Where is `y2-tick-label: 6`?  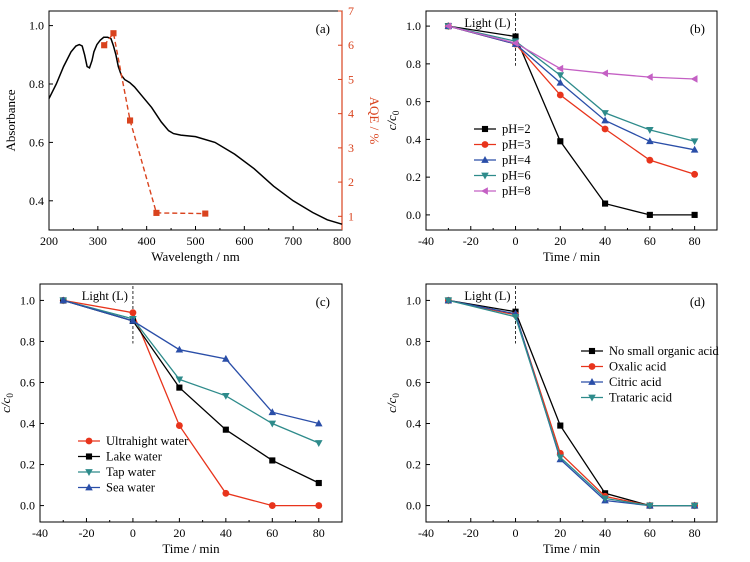
y2-tick-label: 6 is located at coordinates (351, 45).